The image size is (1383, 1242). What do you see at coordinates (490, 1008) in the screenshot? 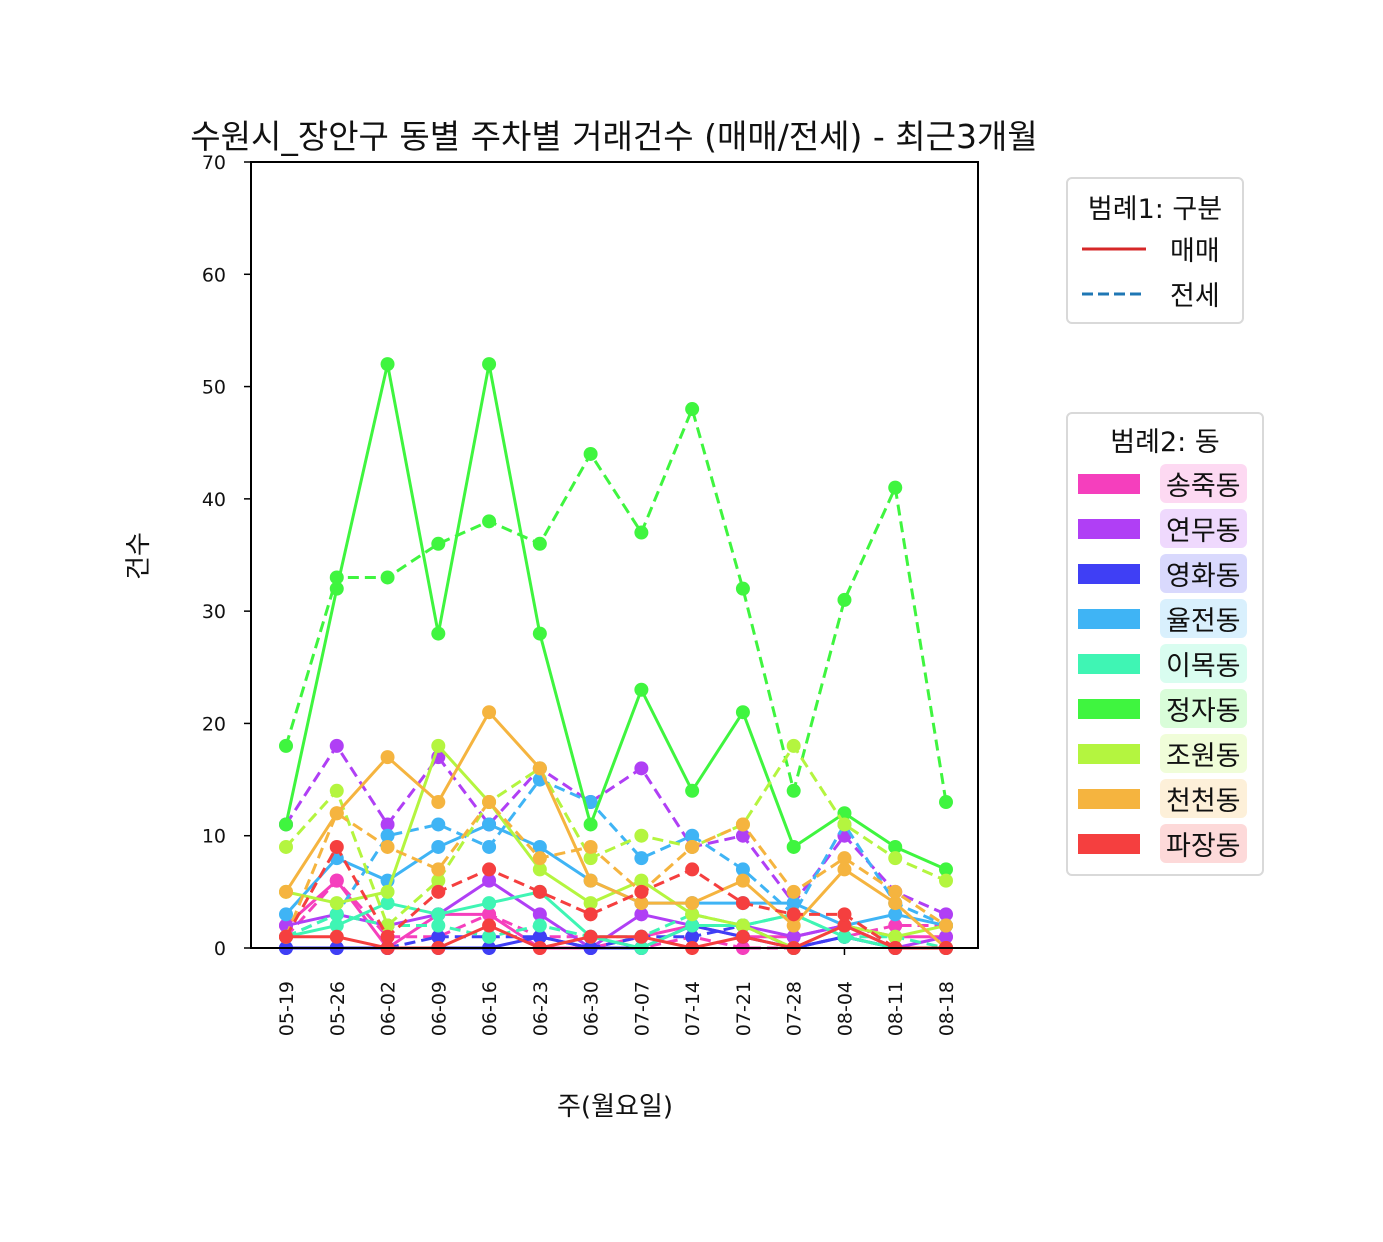
I see `x-tick-label: 06-16` at bounding box center [490, 1008].